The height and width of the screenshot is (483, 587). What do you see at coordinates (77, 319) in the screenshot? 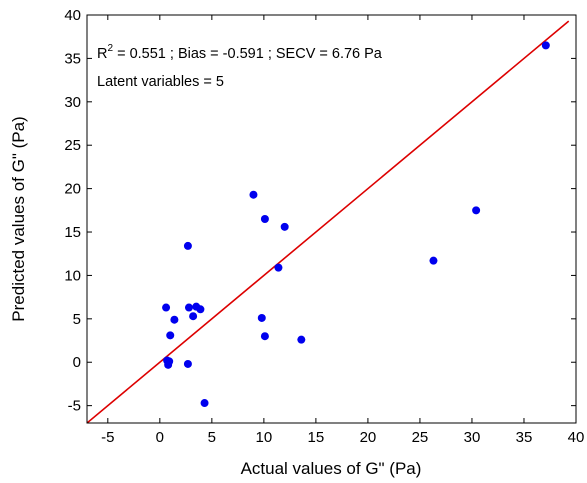
I see `y-tick-label: 5` at bounding box center [77, 319].